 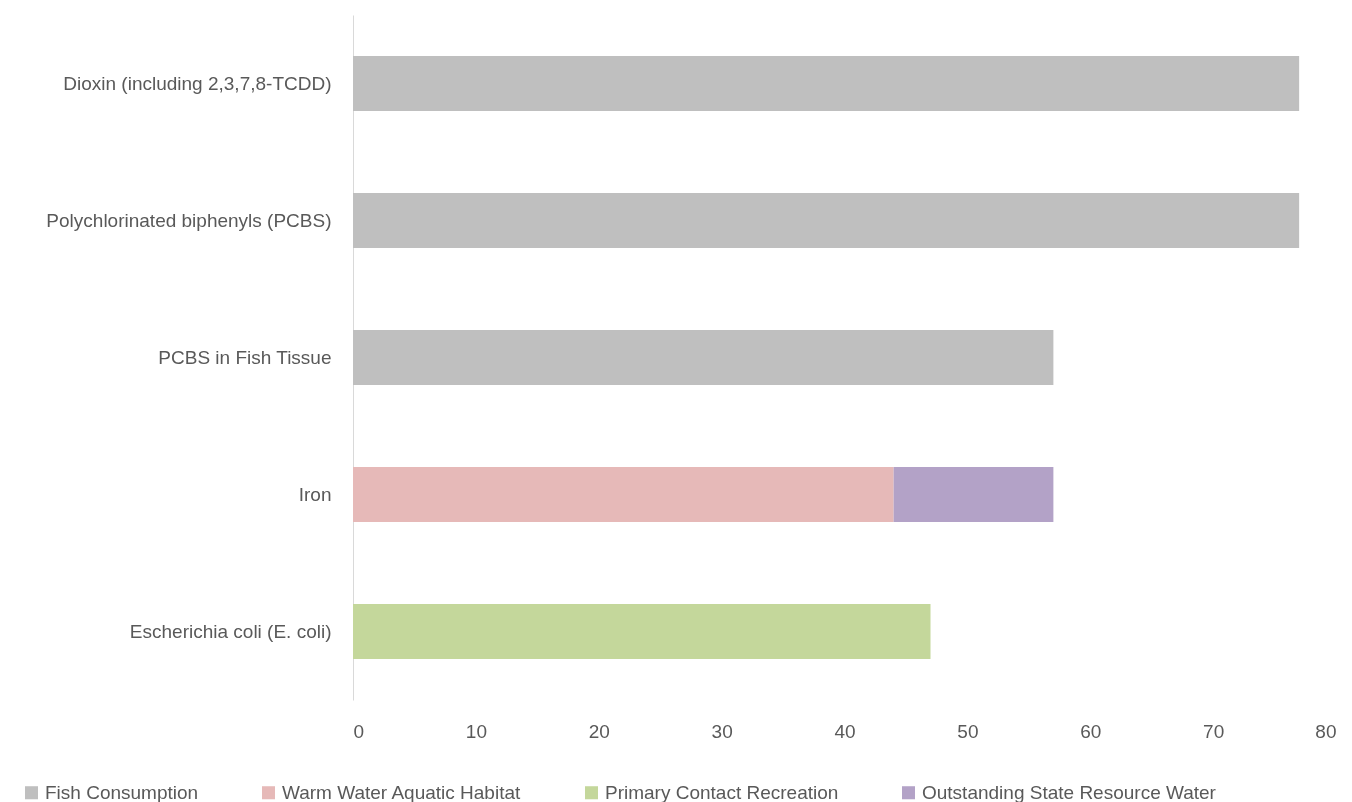 What do you see at coordinates (245, 357) in the screenshot?
I see `y-tick-label: PCBS in Fish Tissue` at bounding box center [245, 357].